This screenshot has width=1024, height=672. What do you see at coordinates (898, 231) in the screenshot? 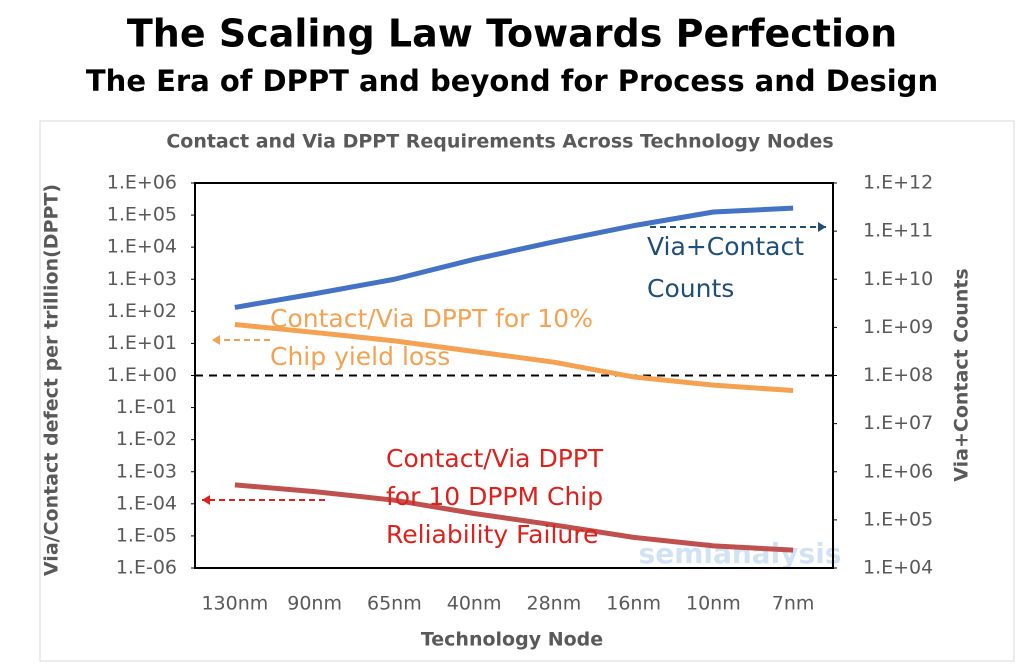
I see `y2-tick-label: 1.E+11` at bounding box center [898, 231].